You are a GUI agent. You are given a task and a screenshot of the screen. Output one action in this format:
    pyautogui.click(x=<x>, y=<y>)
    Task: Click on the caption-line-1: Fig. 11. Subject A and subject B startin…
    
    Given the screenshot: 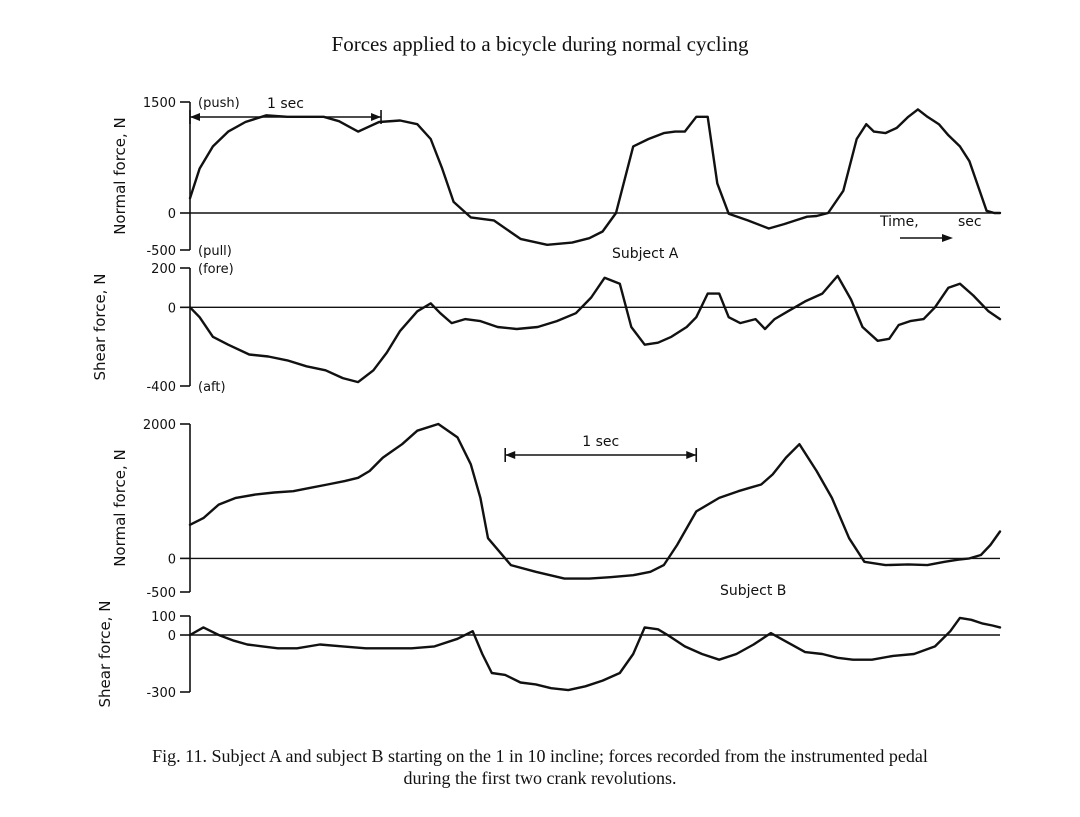 What is the action you would take?
    pyautogui.click(x=540, y=756)
    